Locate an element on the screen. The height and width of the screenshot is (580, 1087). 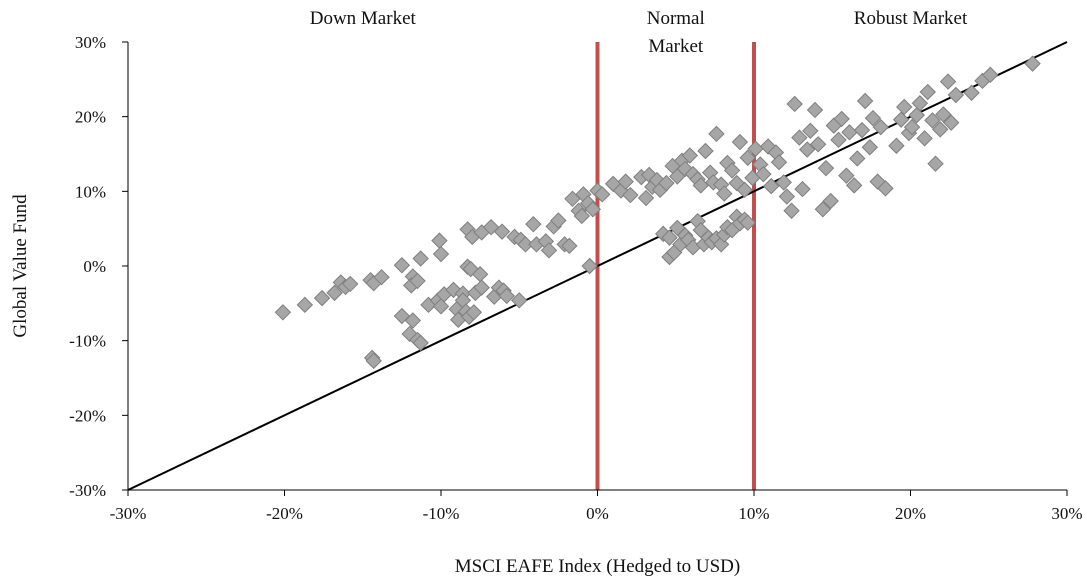
x-tick-label: 30% is located at coordinates (1066, 513).